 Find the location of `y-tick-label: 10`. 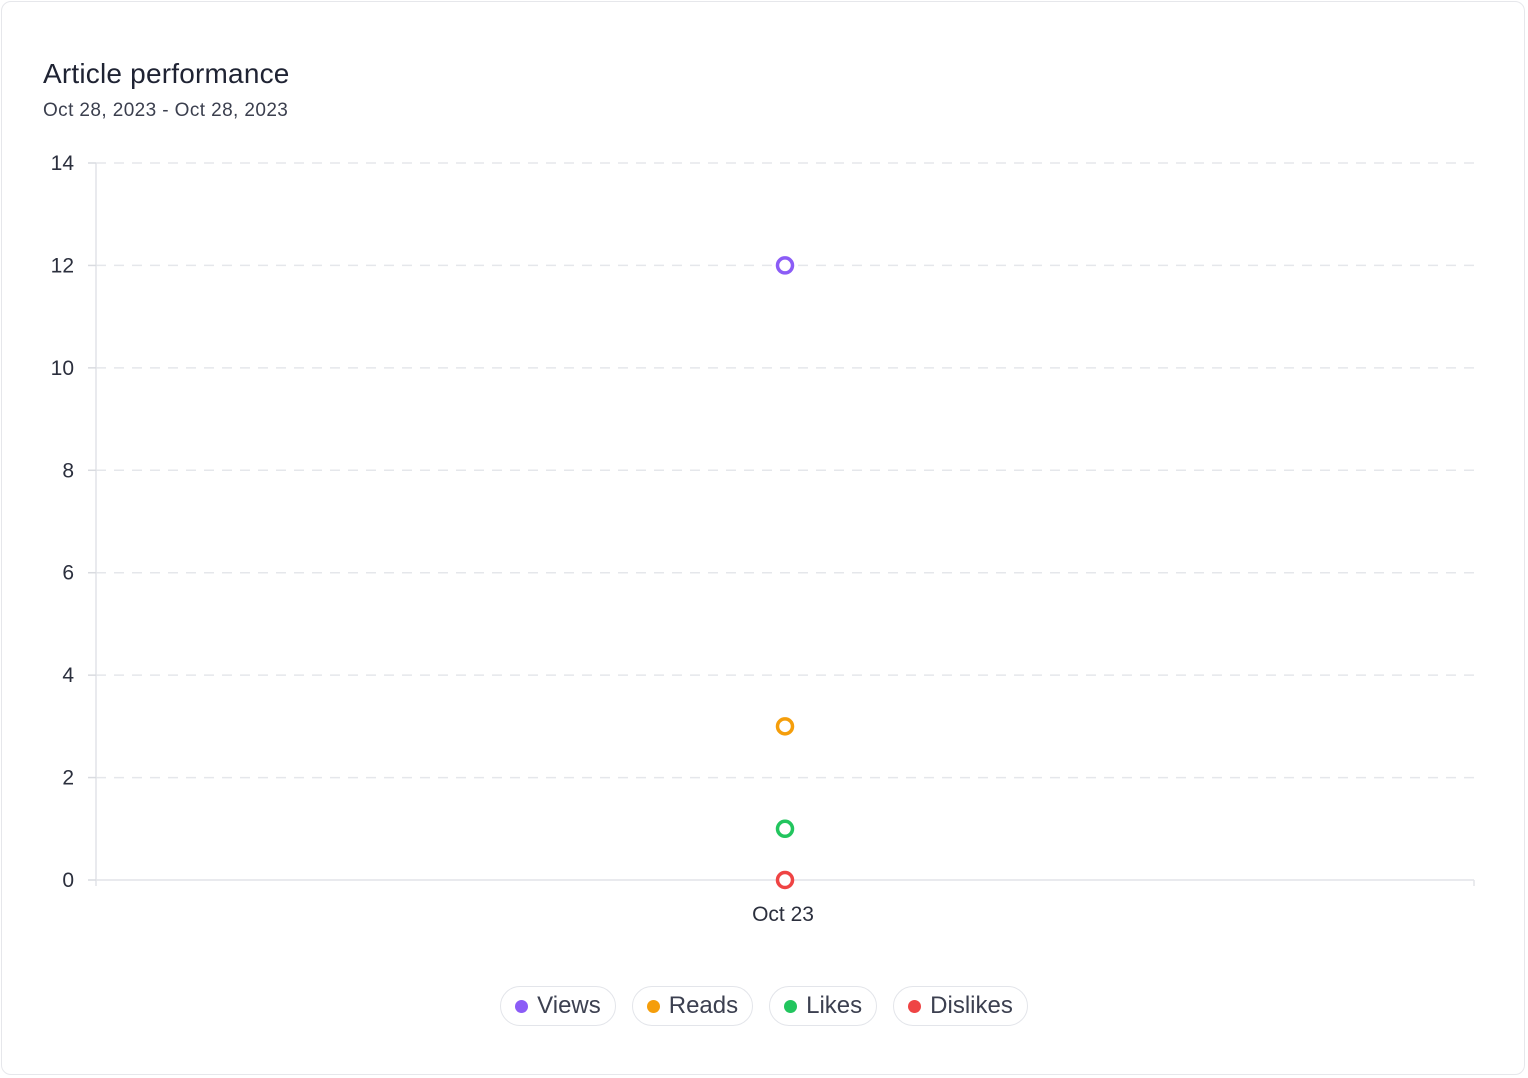

y-tick-label: 10 is located at coordinates (62, 368).